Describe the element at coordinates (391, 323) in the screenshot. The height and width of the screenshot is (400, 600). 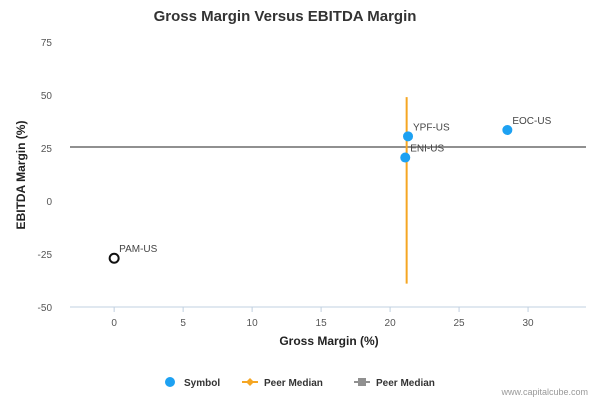
I see `x-tick-label: 20` at that location.